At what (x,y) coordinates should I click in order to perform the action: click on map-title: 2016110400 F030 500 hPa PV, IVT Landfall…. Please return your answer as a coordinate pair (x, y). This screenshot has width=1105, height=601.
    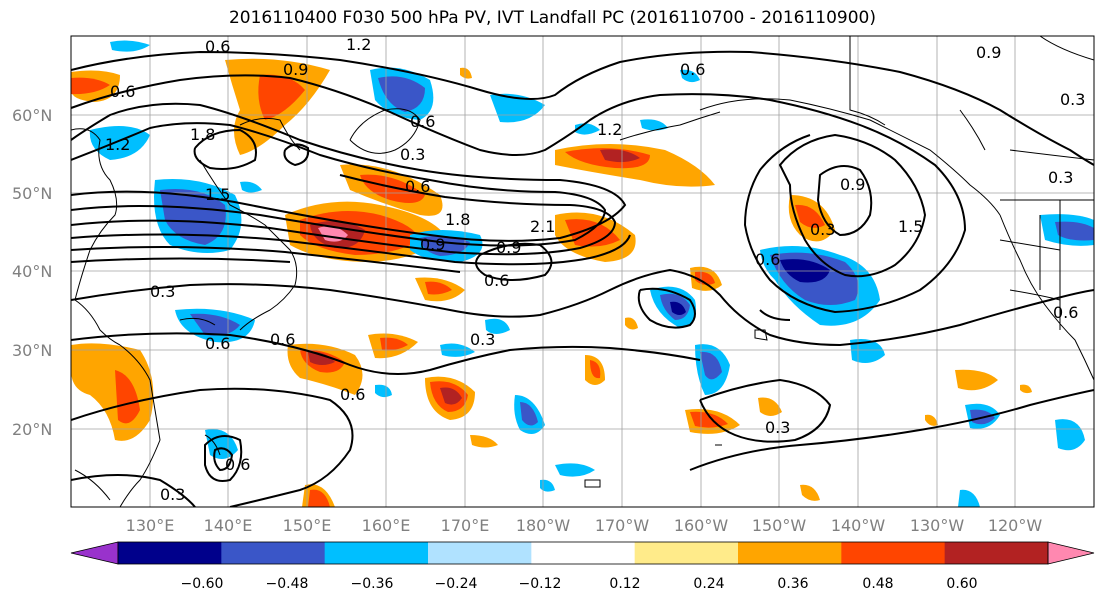
    Looking at the image, I should click on (552, 18).